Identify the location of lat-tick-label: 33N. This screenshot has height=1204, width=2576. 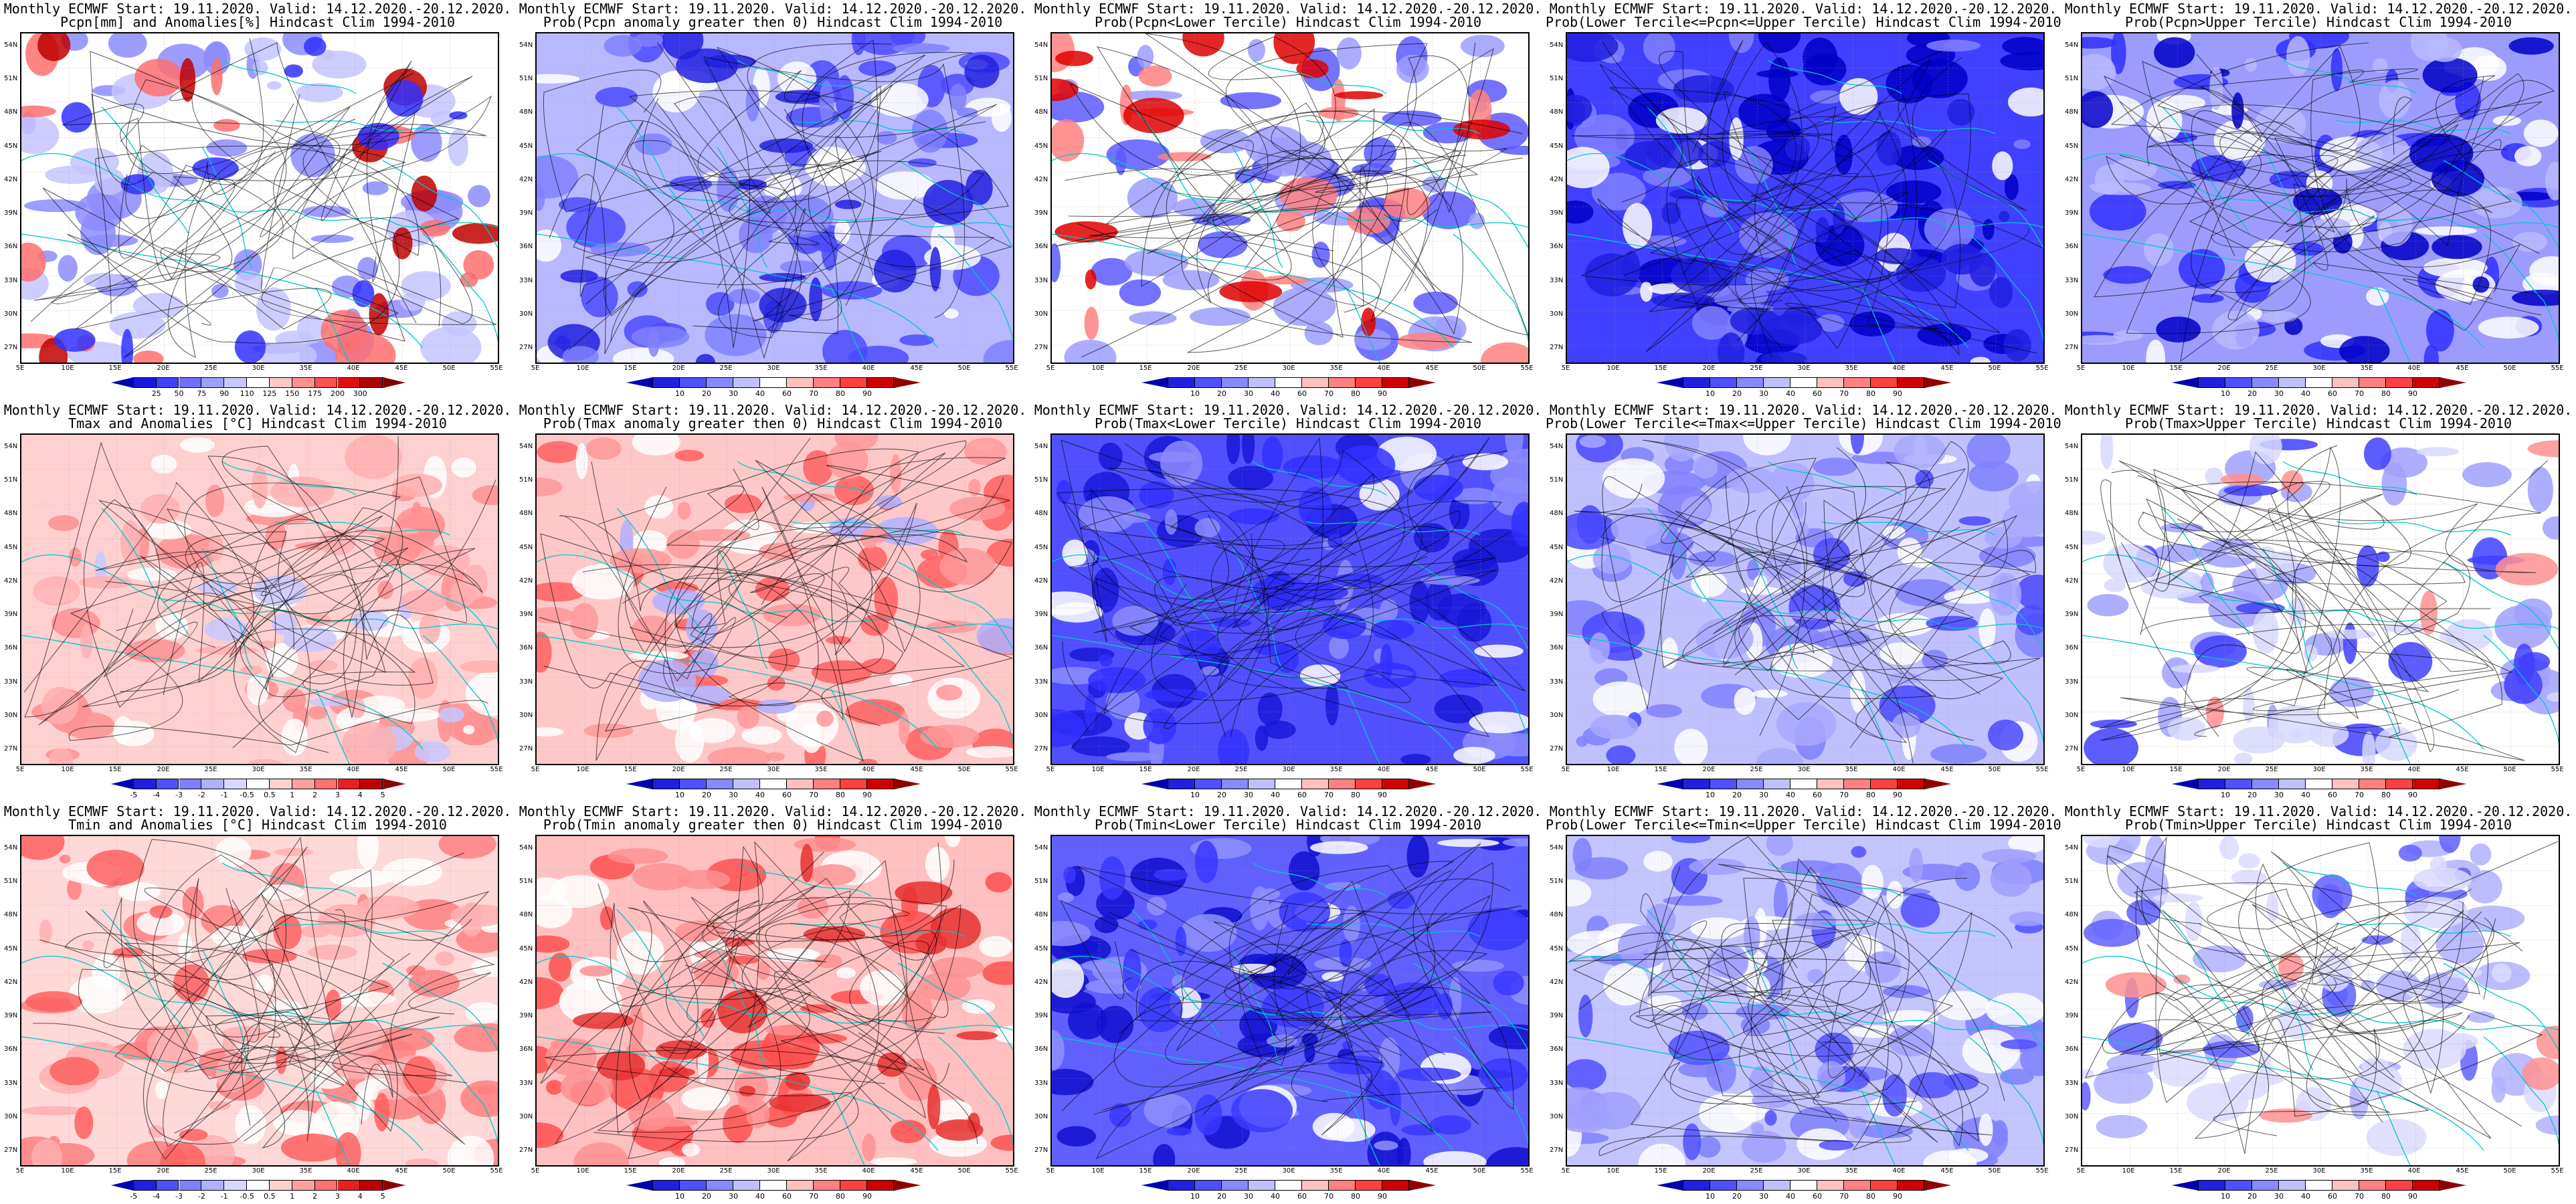
(1041, 1083).